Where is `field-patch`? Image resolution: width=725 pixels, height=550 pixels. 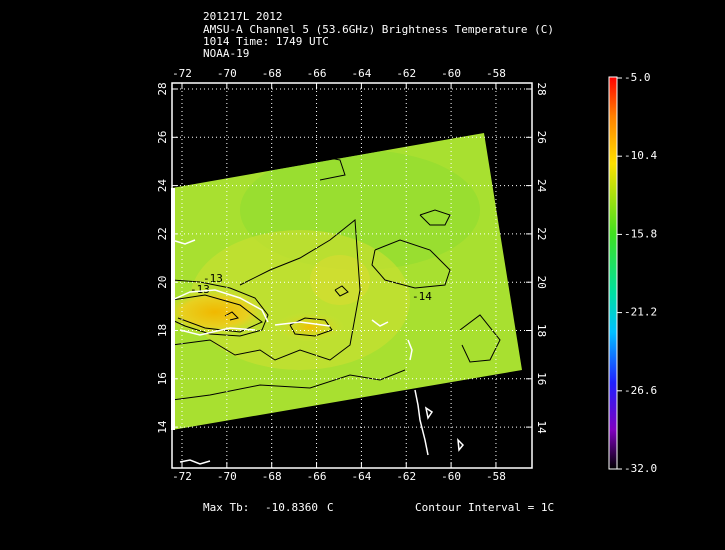
field-patch is located at coordinates (340, 280).